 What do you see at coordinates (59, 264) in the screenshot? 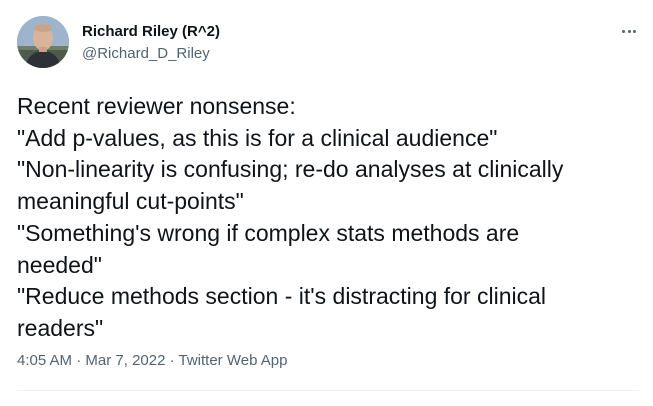
I see `tweet-text-line: needed"` at bounding box center [59, 264].